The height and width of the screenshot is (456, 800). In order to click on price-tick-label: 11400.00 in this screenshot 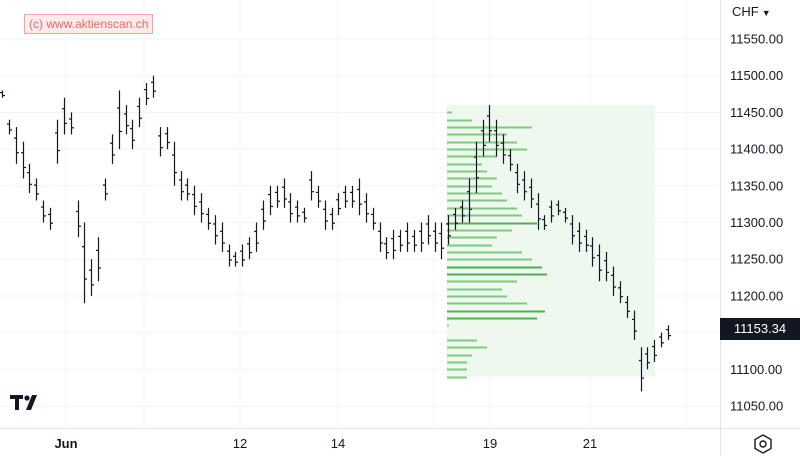, I will do `click(756, 149)`.